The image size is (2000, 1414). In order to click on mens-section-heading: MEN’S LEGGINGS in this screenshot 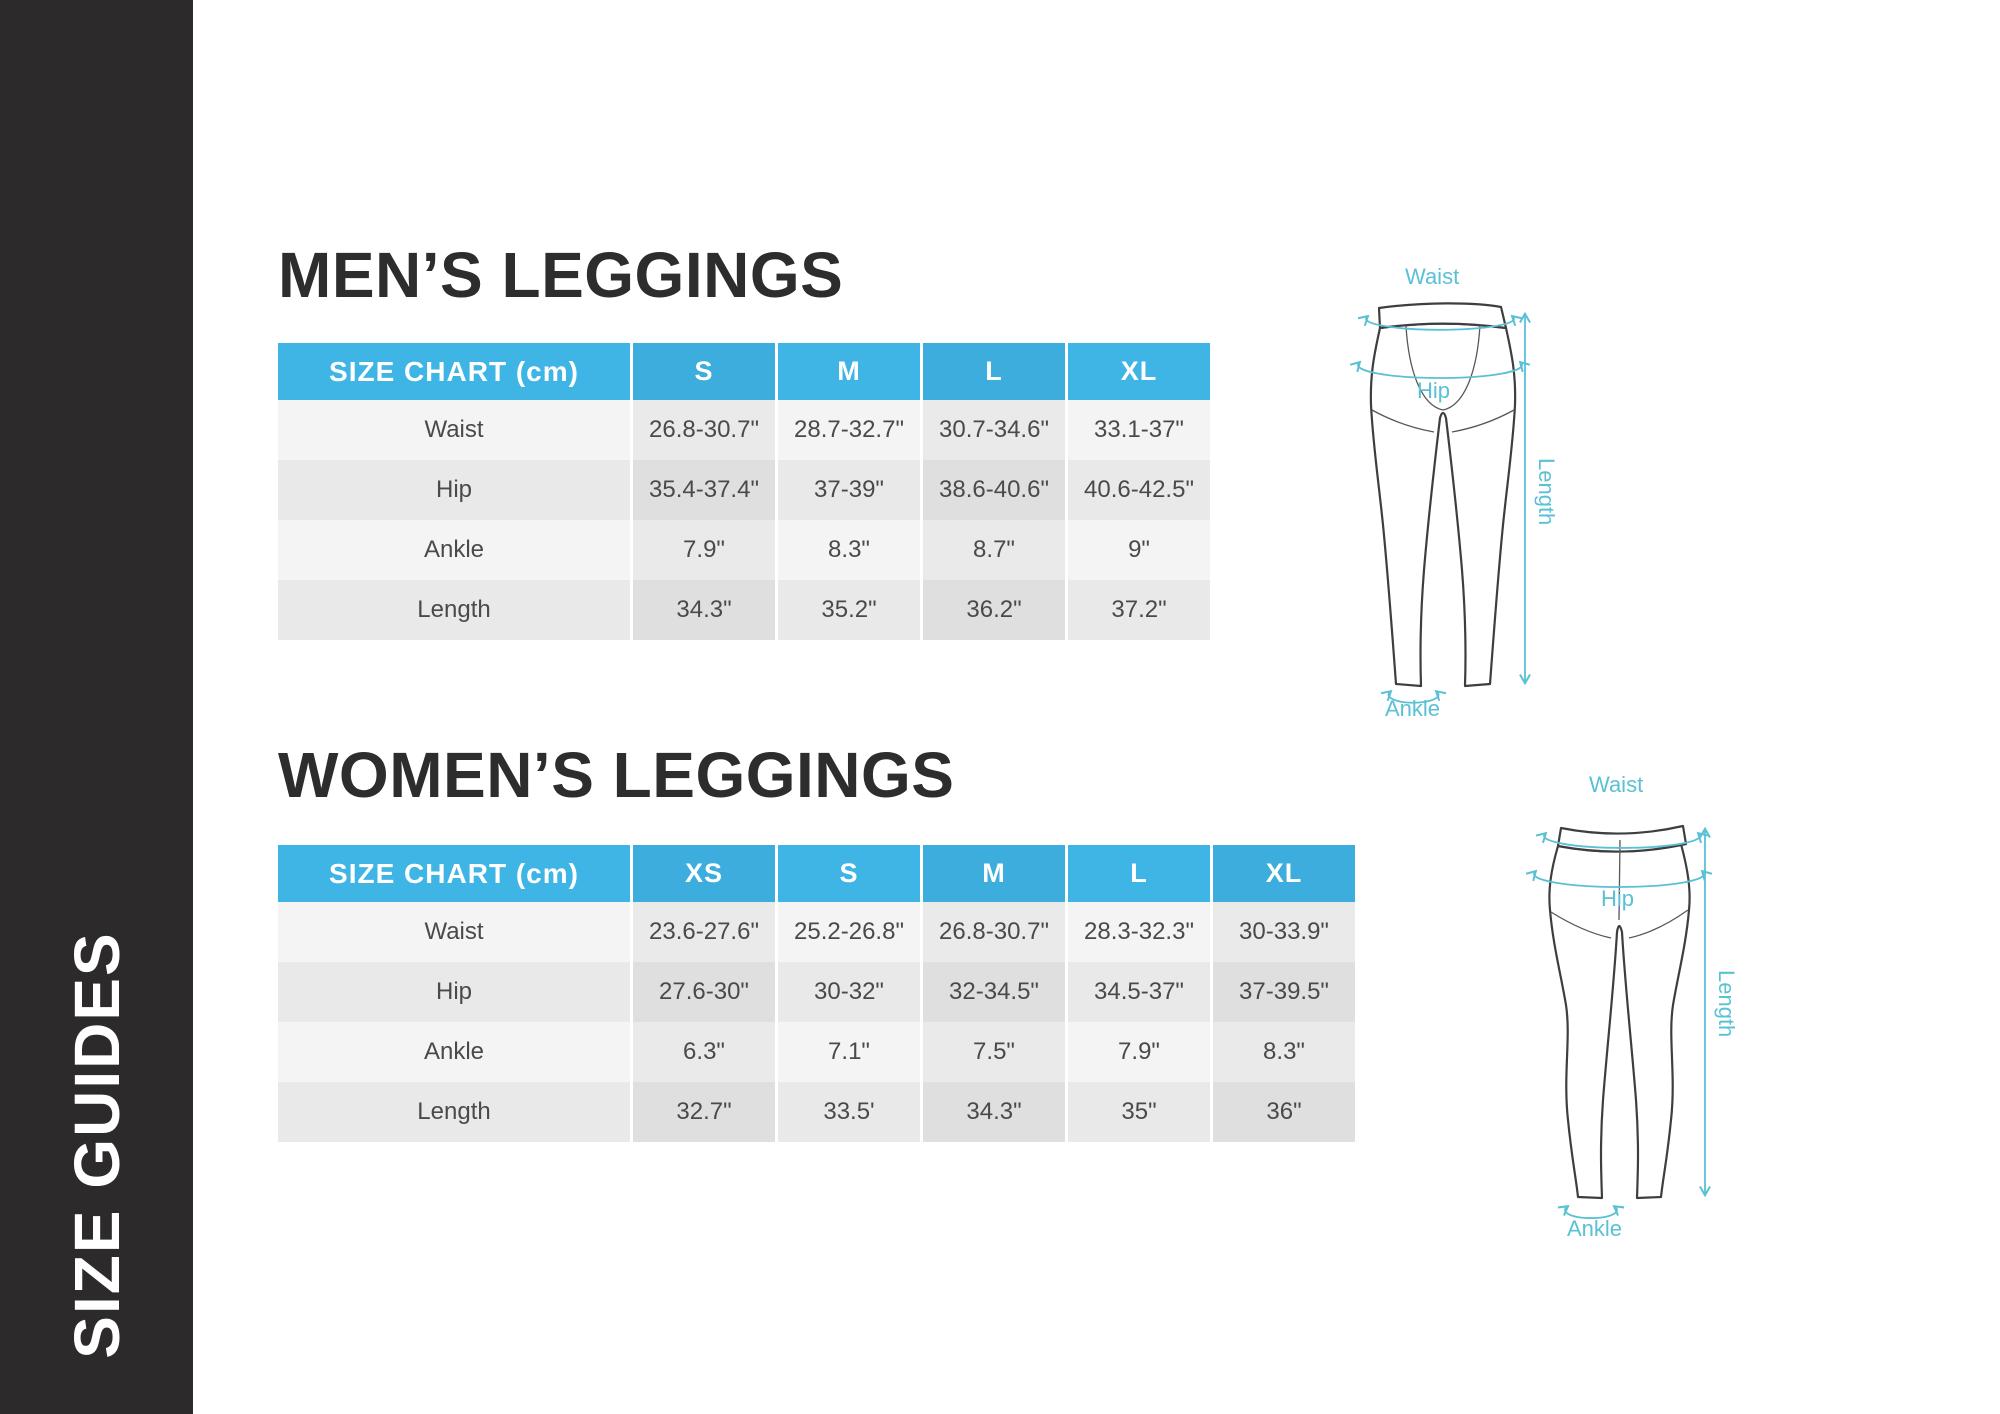, I will do `click(561, 275)`.